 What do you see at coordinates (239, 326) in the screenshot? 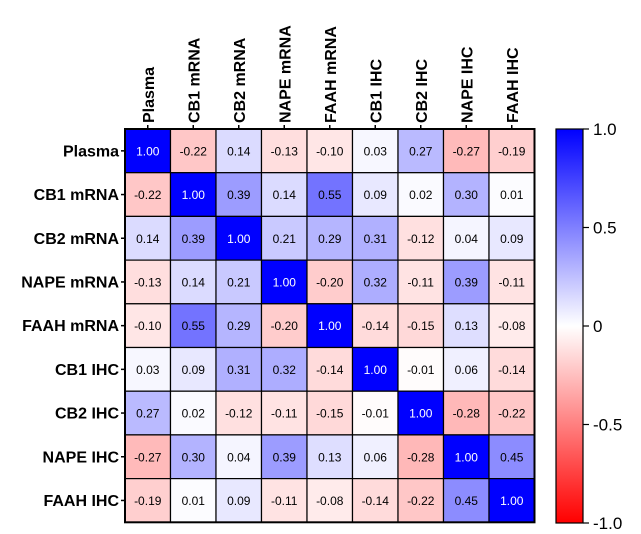
I see `cell-faah-mrna-cb2-mrna` at bounding box center [239, 326].